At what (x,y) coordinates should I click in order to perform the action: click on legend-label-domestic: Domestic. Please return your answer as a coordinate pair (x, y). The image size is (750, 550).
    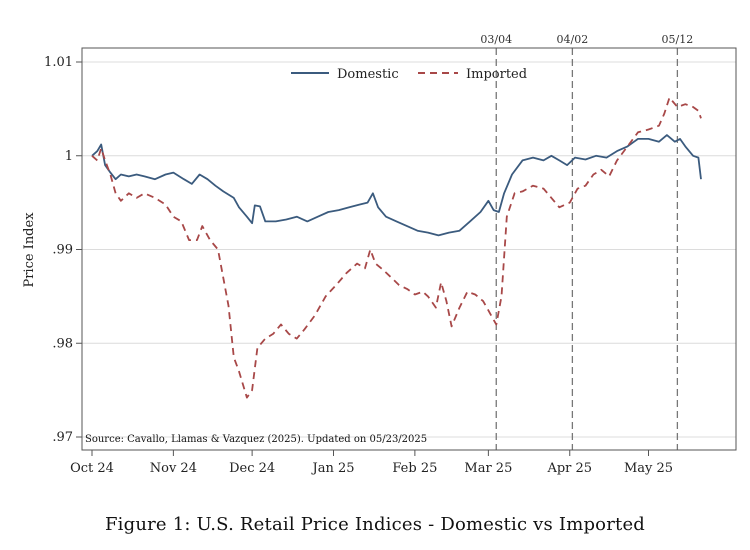
    Looking at the image, I should click on (368, 74).